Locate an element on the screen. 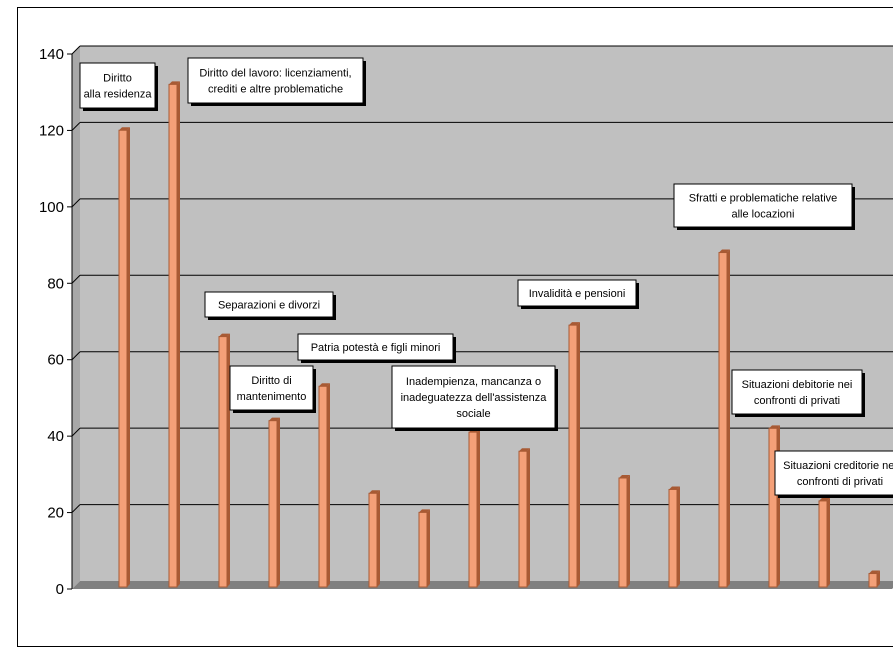 The image size is (893, 647). callout-text: Inadempienza, mancanza o is located at coordinates (473, 382).